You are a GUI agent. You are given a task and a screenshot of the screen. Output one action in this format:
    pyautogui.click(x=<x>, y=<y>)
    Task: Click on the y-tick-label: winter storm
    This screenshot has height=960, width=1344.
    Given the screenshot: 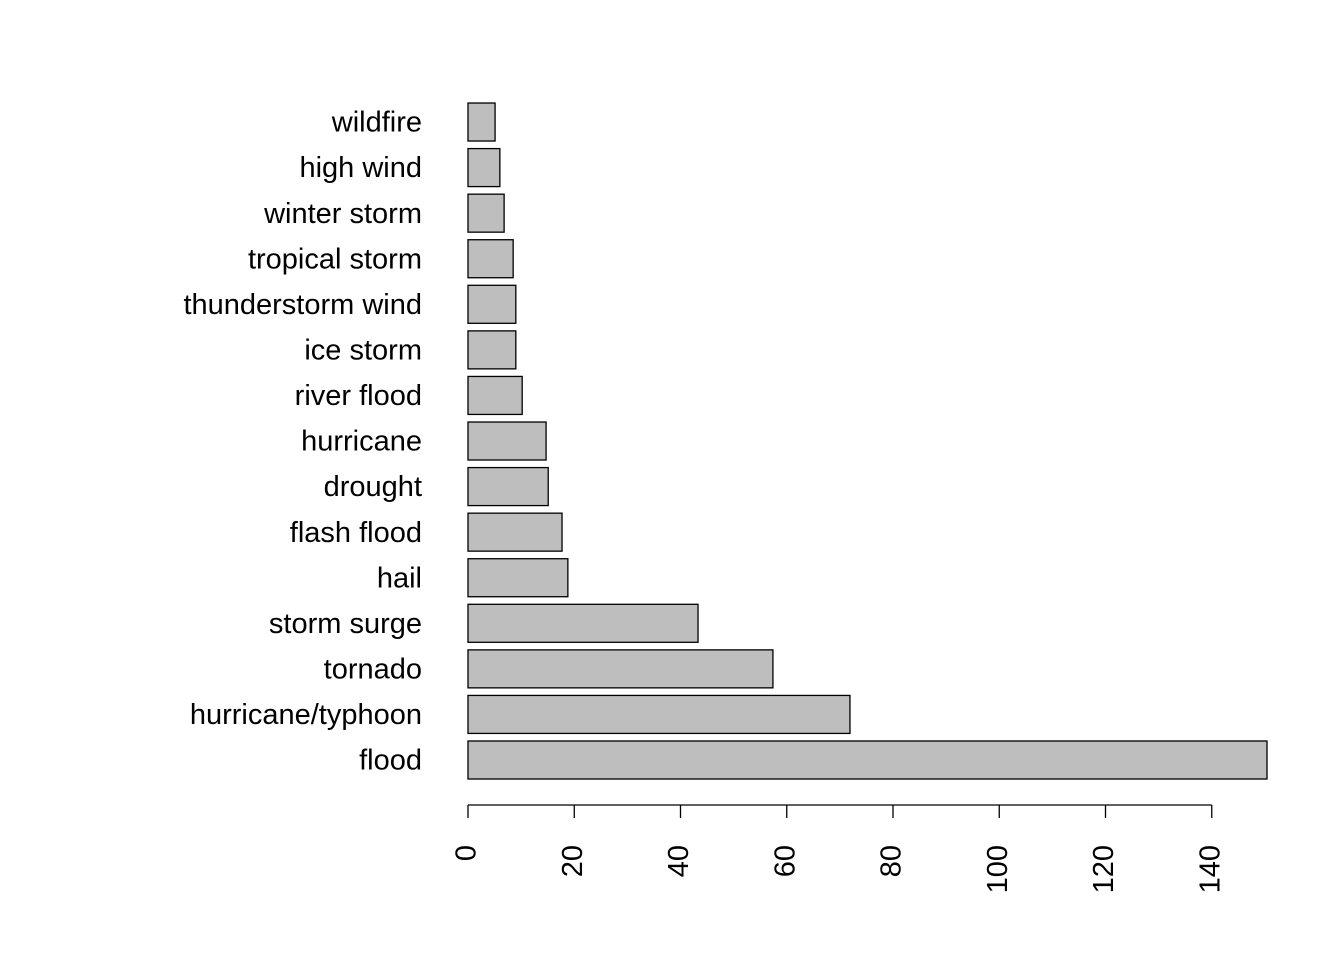 What is the action you would take?
    pyautogui.click(x=342, y=214)
    